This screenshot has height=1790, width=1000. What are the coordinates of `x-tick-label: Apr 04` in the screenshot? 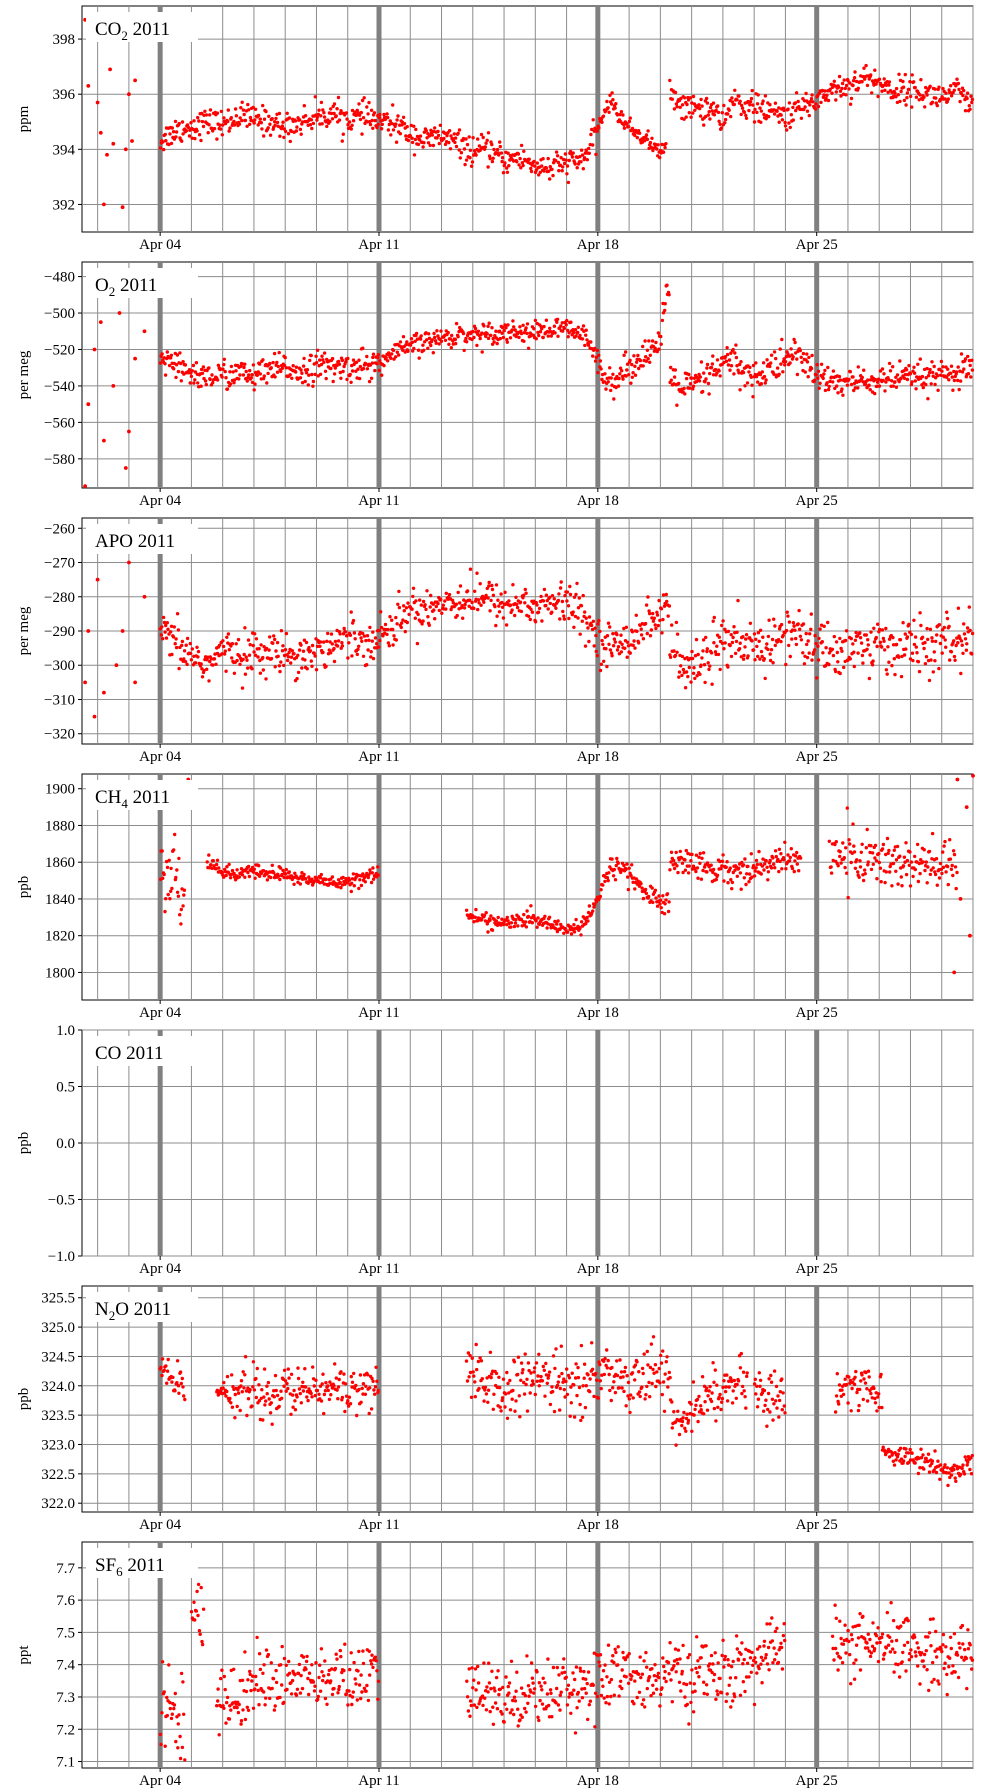 It's located at (160, 501).